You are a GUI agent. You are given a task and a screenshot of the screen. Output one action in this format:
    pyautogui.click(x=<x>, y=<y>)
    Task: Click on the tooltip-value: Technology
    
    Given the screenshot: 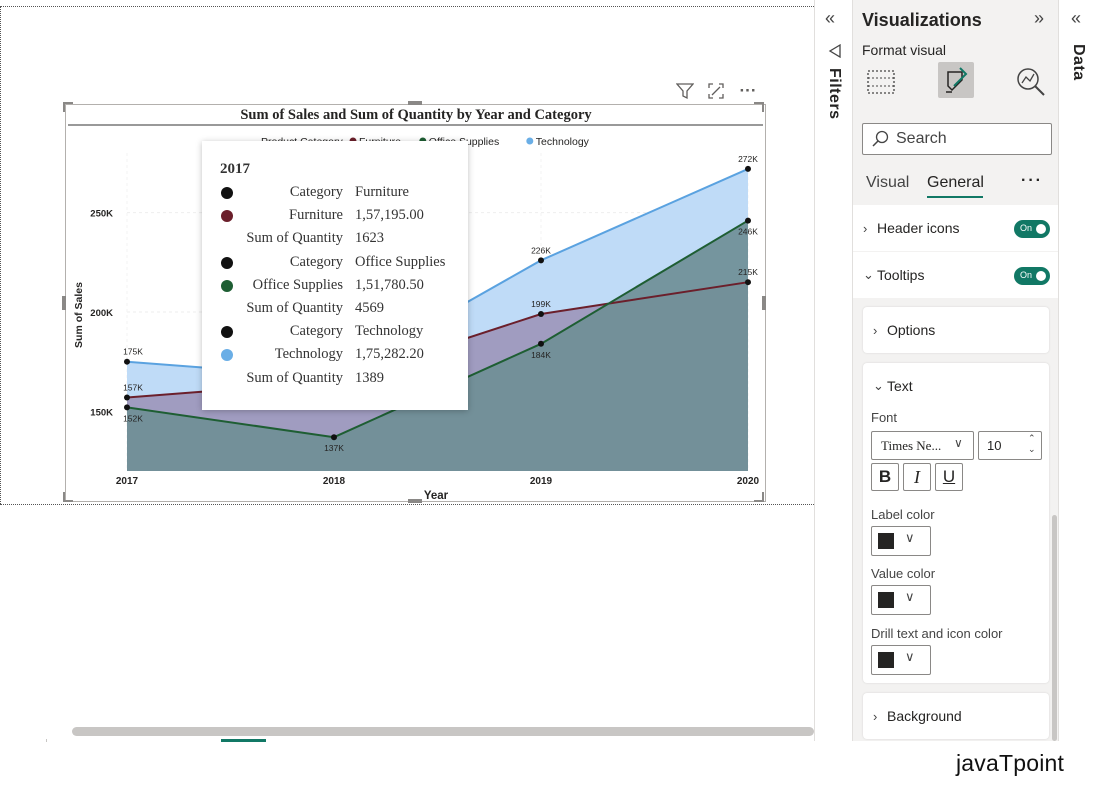 What is the action you would take?
    pyautogui.click(x=389, y=331)
    